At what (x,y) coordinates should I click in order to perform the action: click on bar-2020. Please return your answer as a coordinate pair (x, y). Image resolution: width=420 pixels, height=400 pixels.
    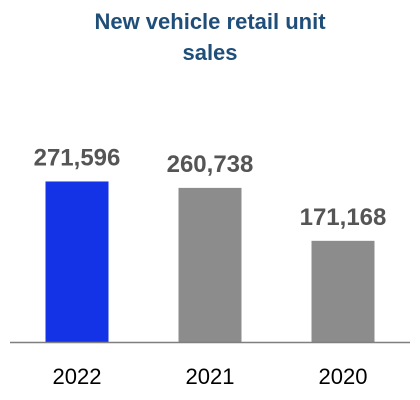
    Looking at the image, I should click on (343, 291).